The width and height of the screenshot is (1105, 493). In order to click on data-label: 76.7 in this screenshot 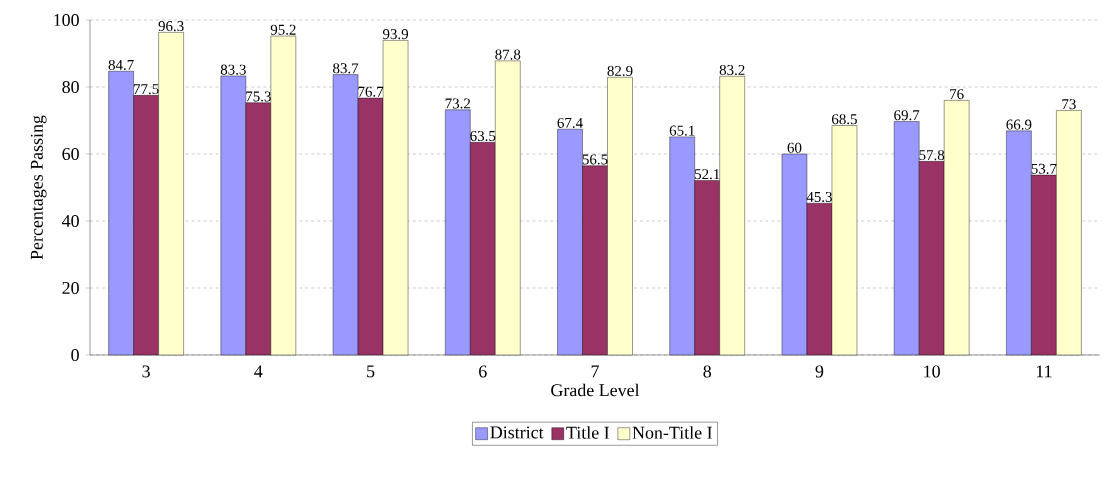, I will do `click(371, 91)`.